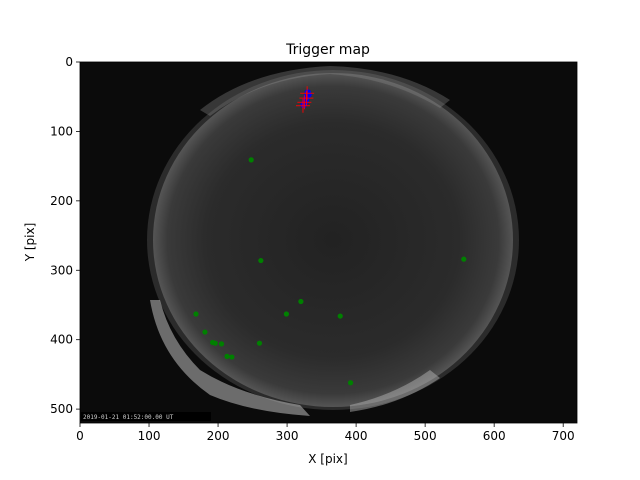  Describe the element at coordinates (61, 270) in the screenshot. I see `y-tick-label-3: 300` at that location.